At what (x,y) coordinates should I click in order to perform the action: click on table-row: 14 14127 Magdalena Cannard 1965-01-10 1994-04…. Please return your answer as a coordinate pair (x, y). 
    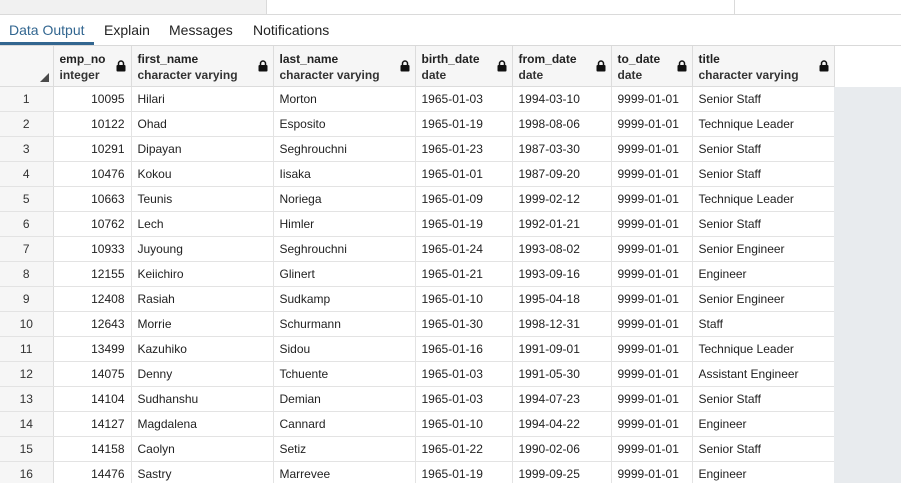
    Looking at the image, I should click on (417, 424).